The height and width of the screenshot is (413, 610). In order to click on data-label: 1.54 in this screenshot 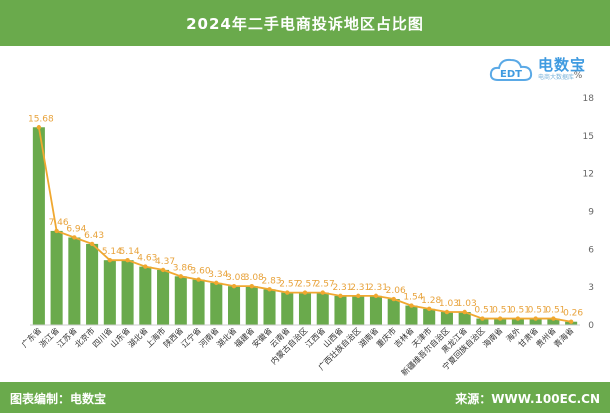, I will do `click(413, 298)`.